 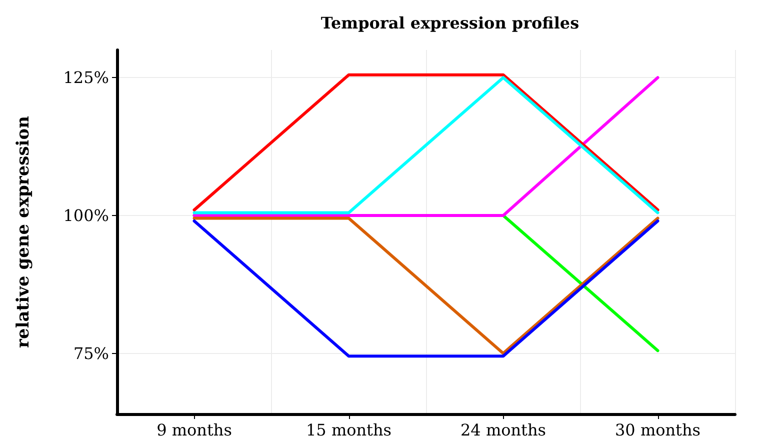 What do you see at coordinates (450, 23) in the screenshot?
I see `chart-title: Temporal expression profiles` at bounding box center [450, 23].